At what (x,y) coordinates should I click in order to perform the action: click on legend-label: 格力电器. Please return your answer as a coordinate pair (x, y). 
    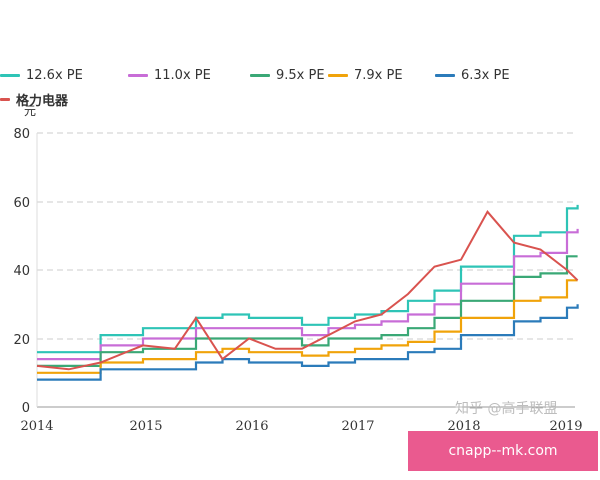
    Looking at the image, I should click on (42, 101).